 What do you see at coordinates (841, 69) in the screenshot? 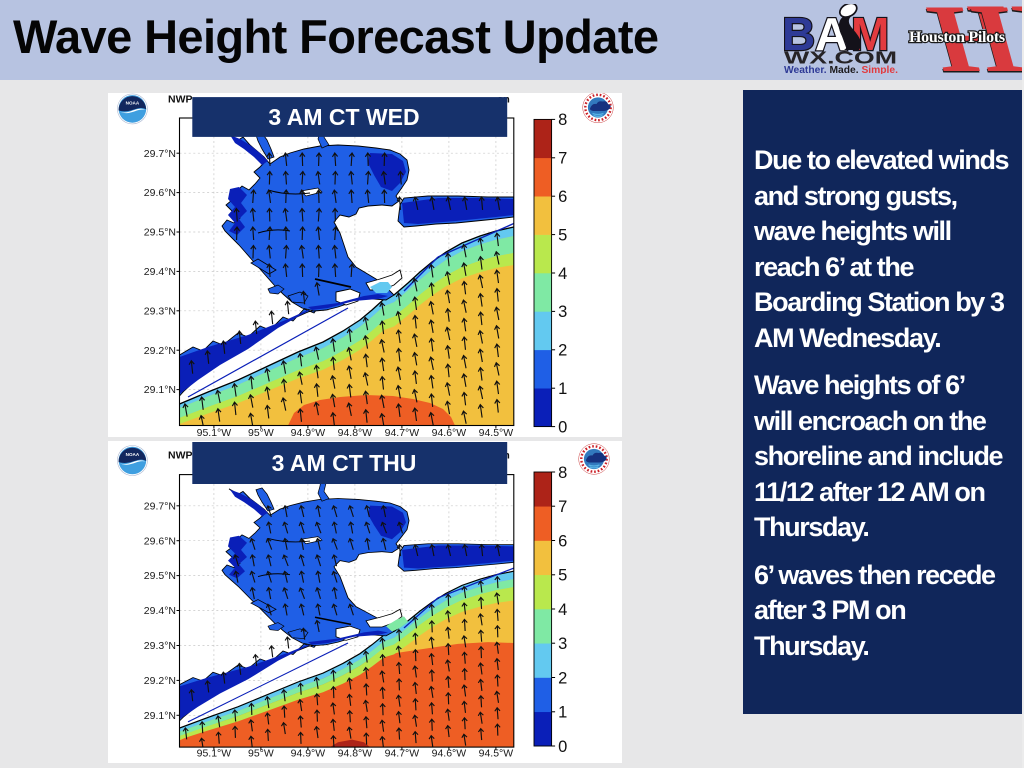
I see `svg-text: Weather. Made. Simple.` at bounding box center [841, 69].